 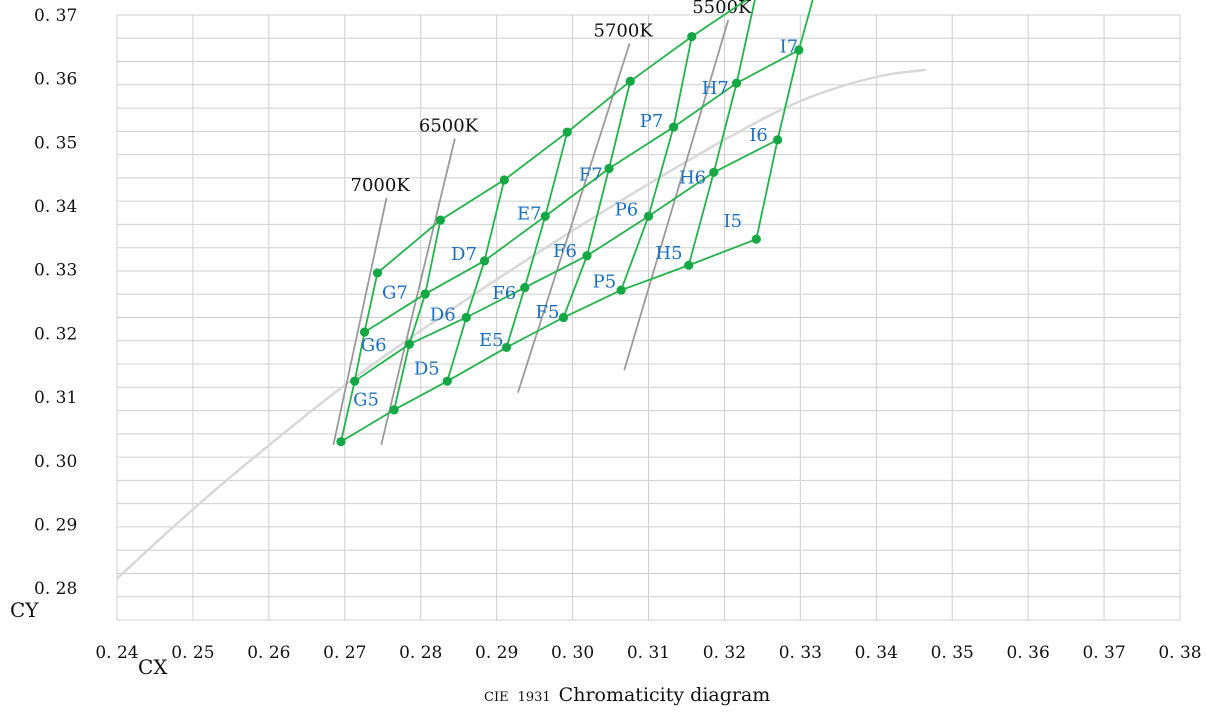 What do you see at coordinates (789, 46) in the screenshot?
I see `bin-label: I7` at bounding box center [789, 46].